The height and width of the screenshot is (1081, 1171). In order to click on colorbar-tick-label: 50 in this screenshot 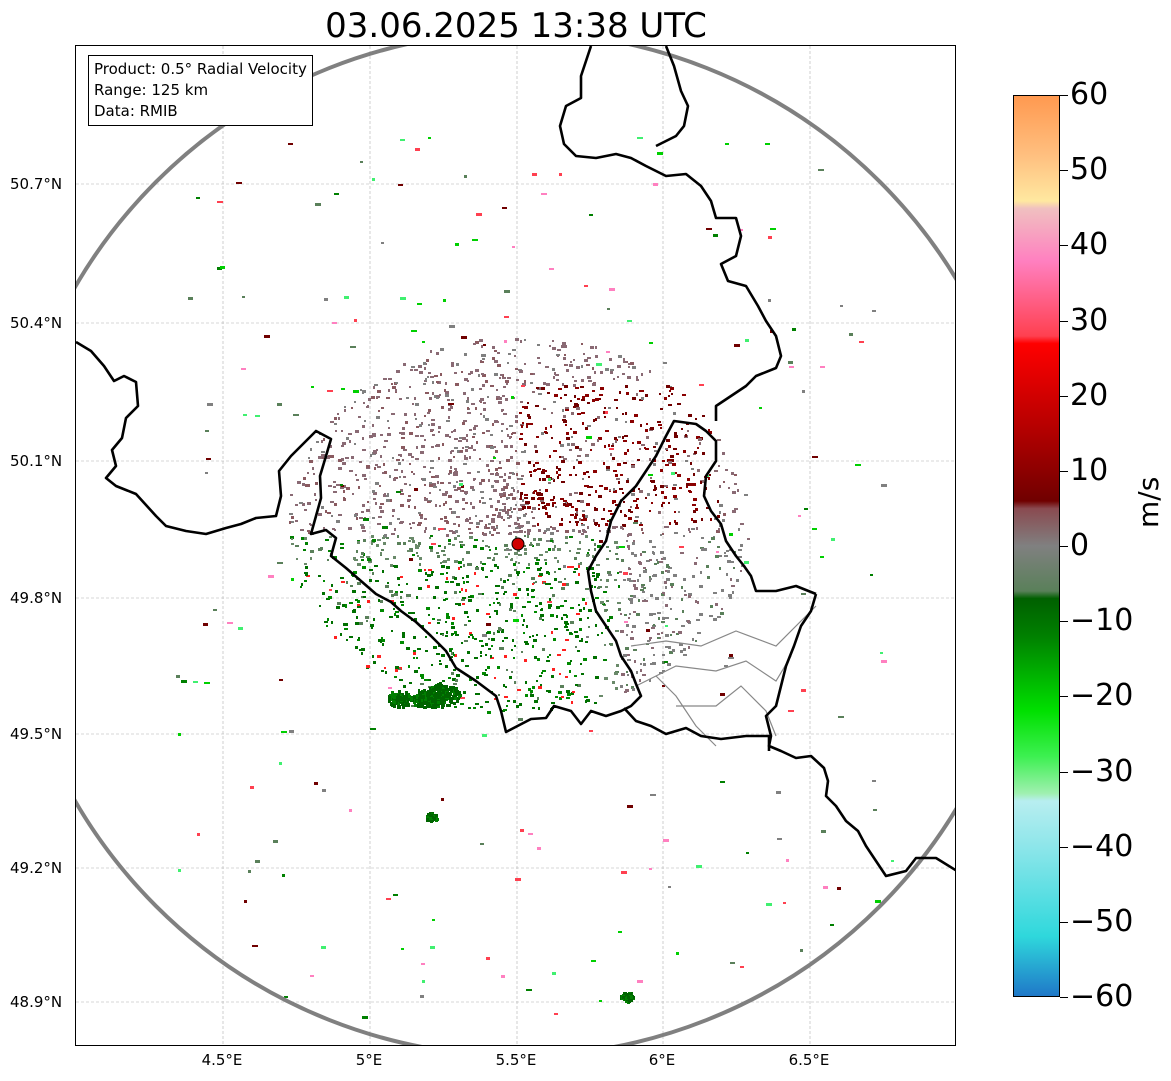, I will do `click(1089, 170)`.